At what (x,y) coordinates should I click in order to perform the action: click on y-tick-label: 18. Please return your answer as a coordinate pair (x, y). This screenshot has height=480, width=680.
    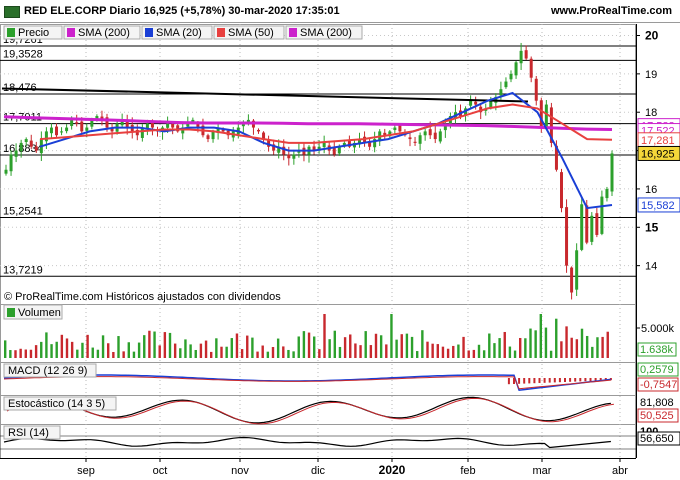
    Looking at the image, I should click on (651, 113).